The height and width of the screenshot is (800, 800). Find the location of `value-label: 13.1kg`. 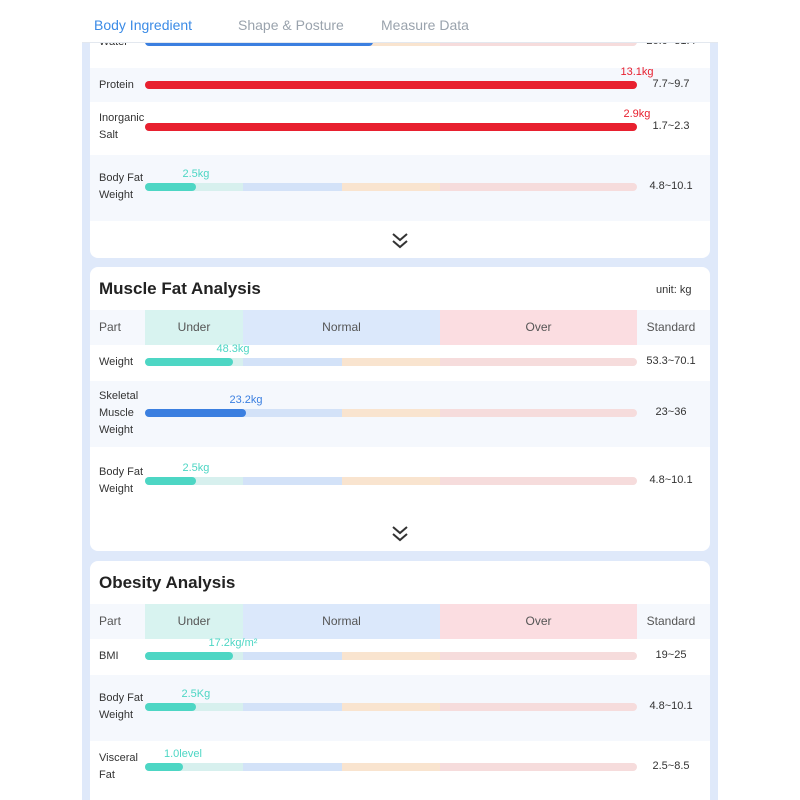

value-label: 13.1kg is located at coordinates (637, 72).